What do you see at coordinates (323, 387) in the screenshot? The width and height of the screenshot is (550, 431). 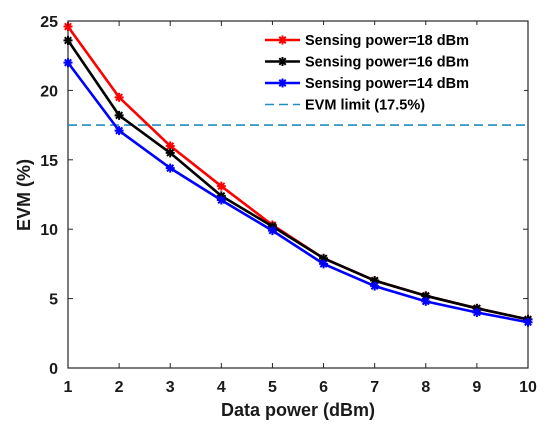 I see `x-tick-label: 6` at bounding box center [323, 387].